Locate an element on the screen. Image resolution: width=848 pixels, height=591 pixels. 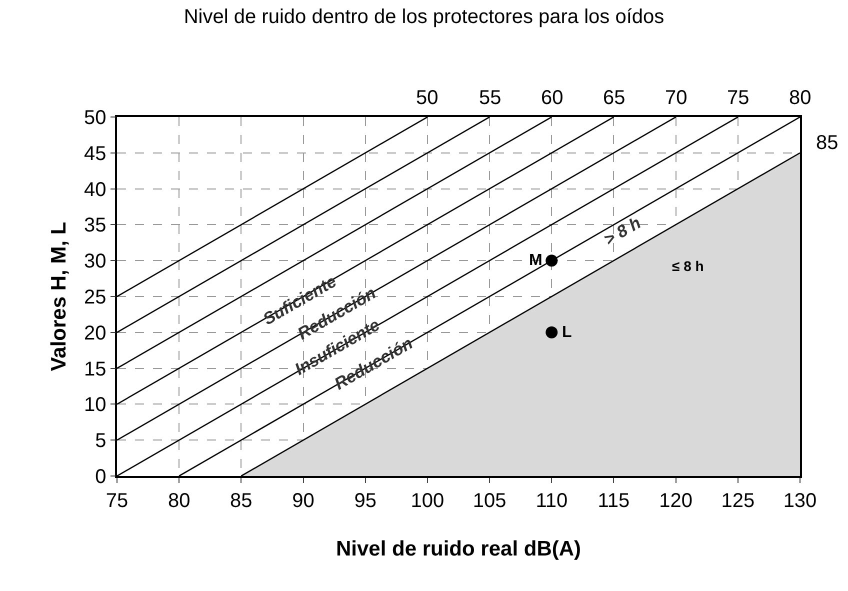
series-label: 75 is located at coordinates (738, 98).